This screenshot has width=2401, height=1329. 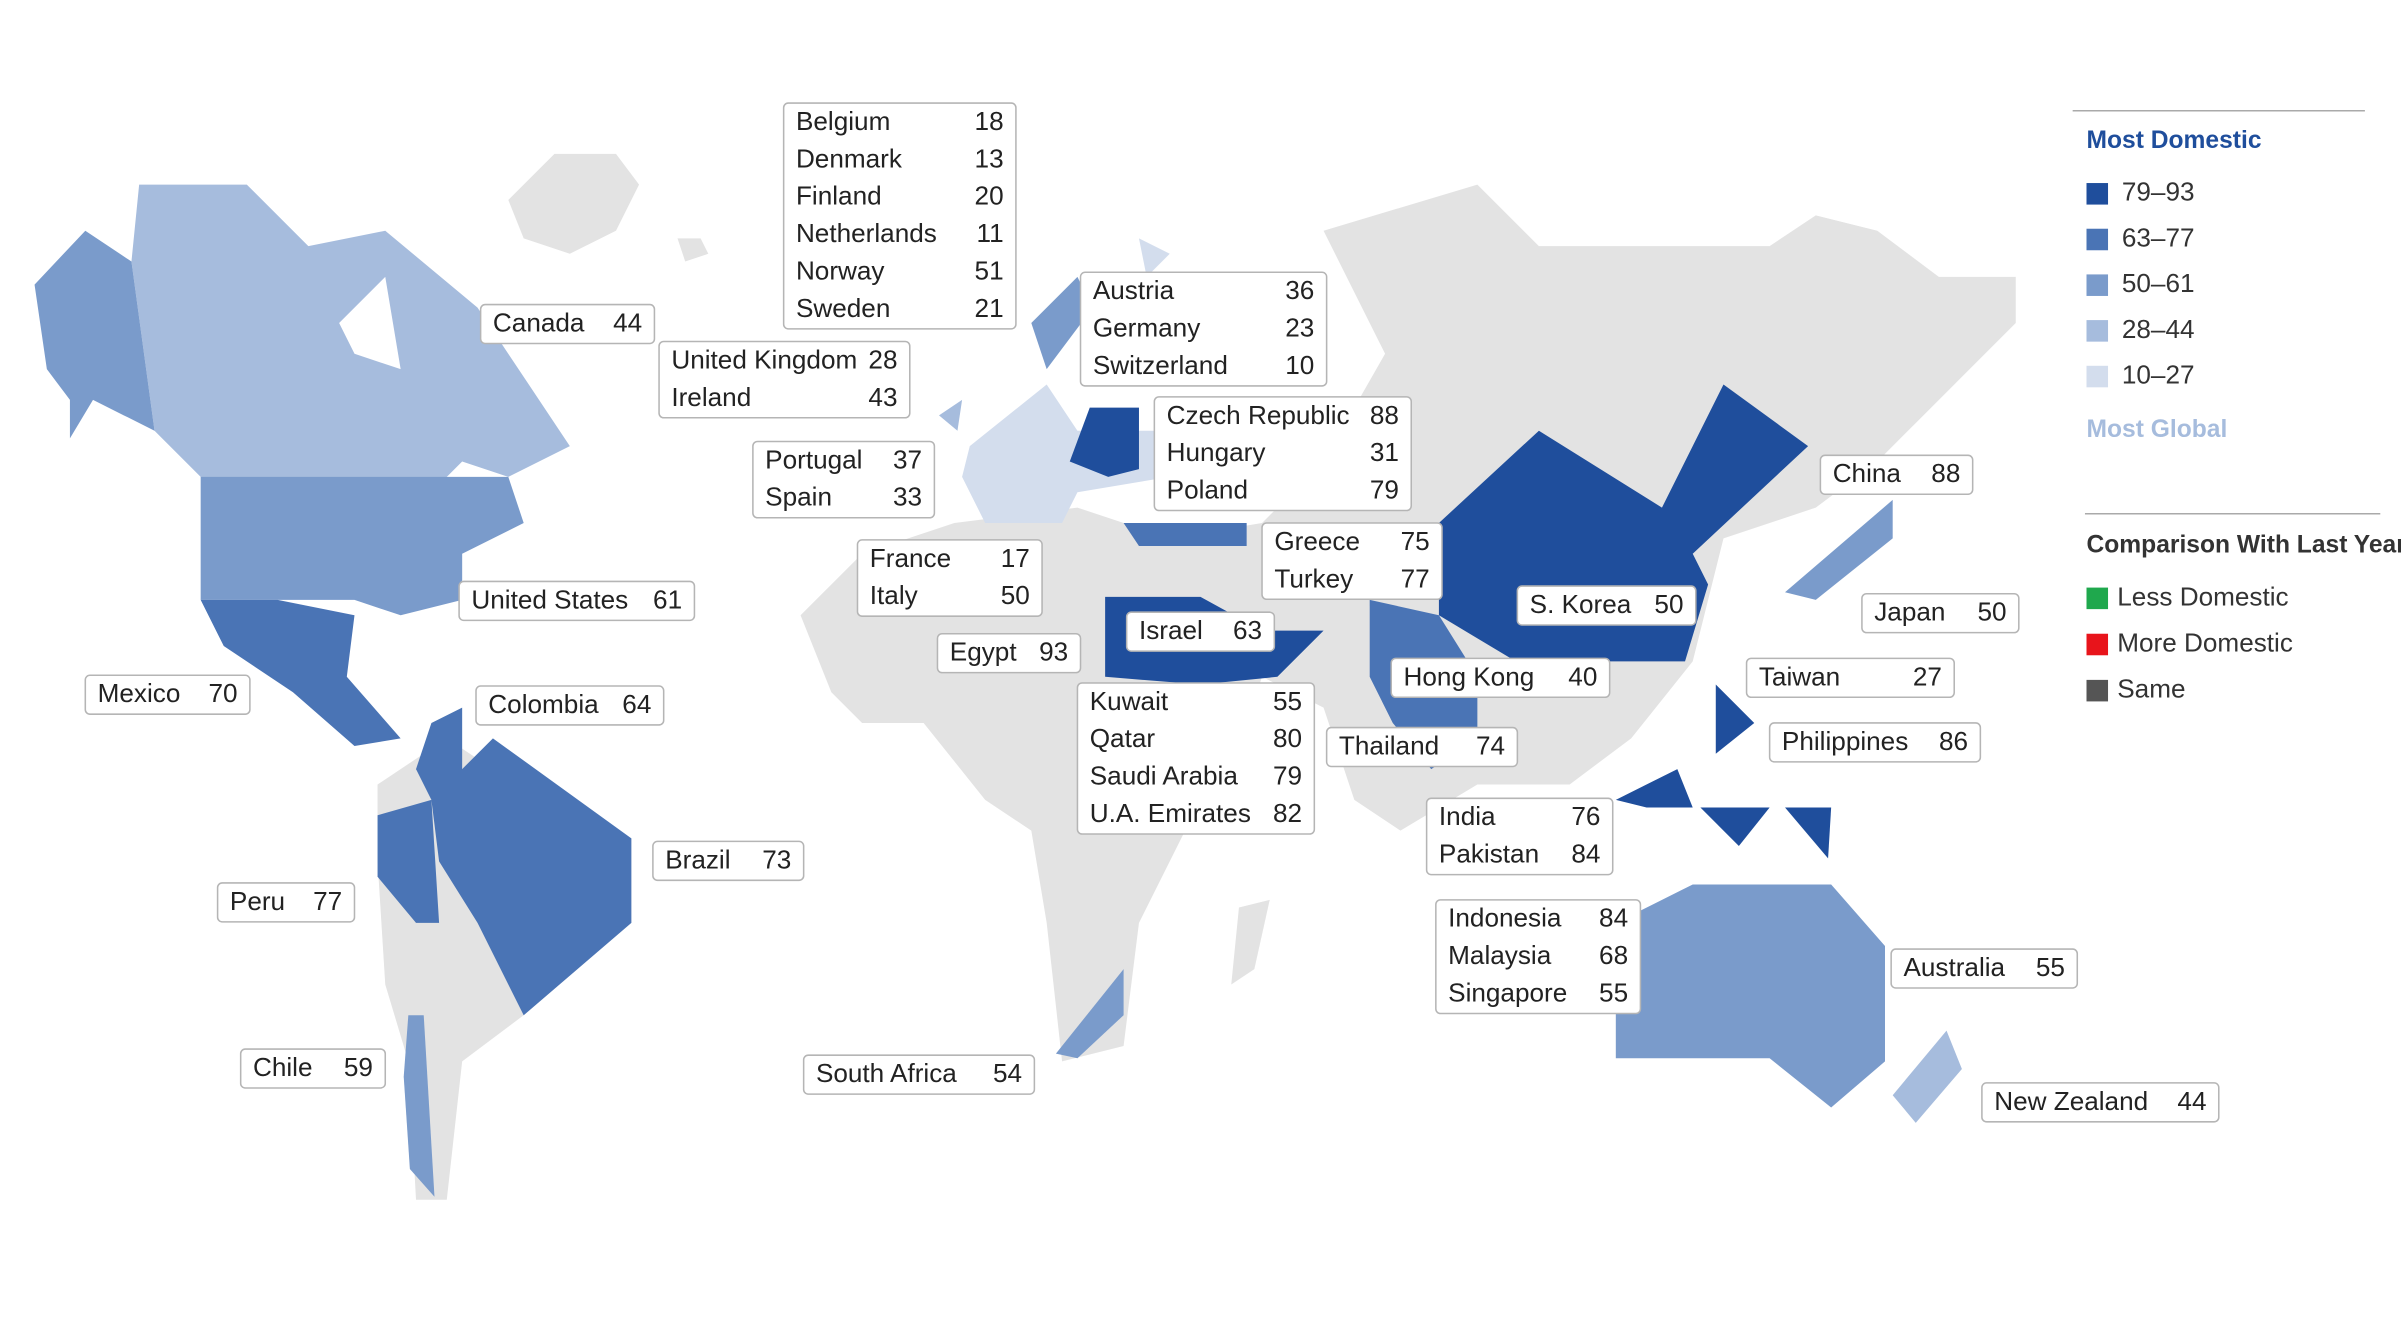 What do you see at coordinates (283, 1067) in the screenshot?
I see `country-name: Chile` at bounding box center [283, 1067].